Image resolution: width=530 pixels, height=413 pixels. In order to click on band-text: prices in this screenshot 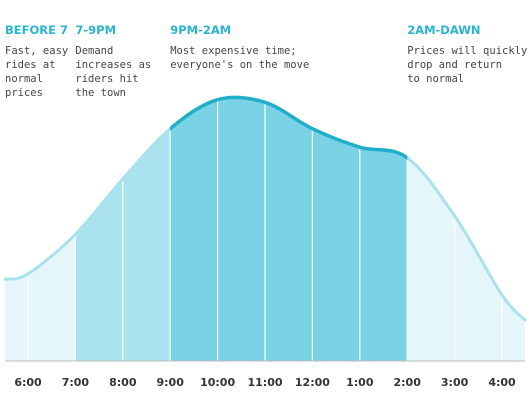, I will do `click(24, 93)`.